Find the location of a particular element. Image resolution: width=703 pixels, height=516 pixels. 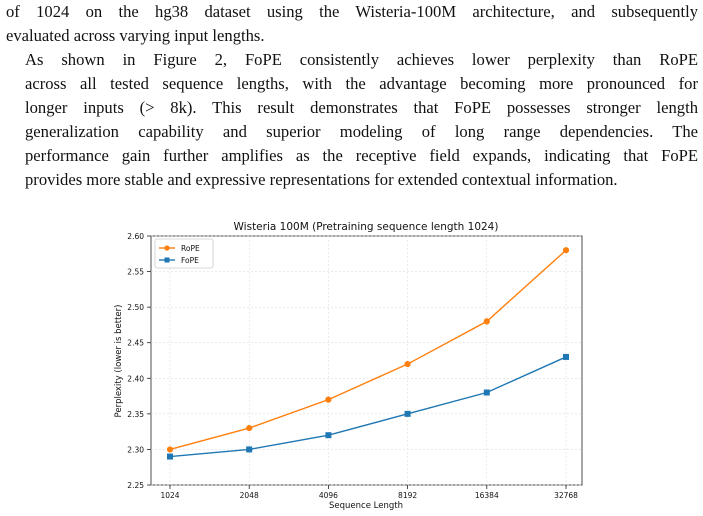

y-tick-label: 2.55 is located at coordinates (135, 272).